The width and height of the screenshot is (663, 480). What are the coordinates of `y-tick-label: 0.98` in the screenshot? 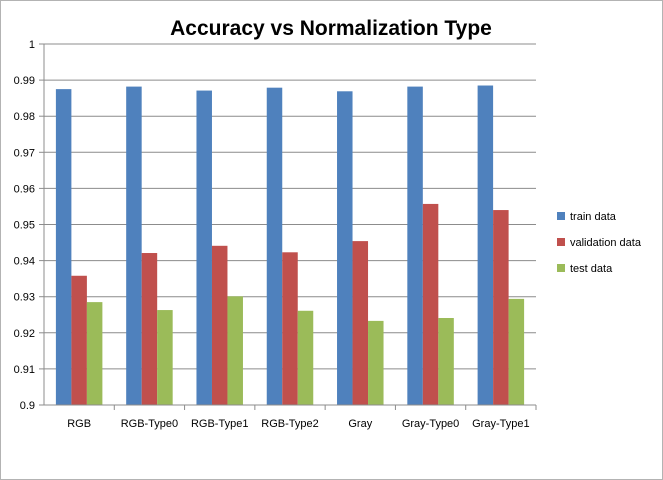 It's located at (24, 117).